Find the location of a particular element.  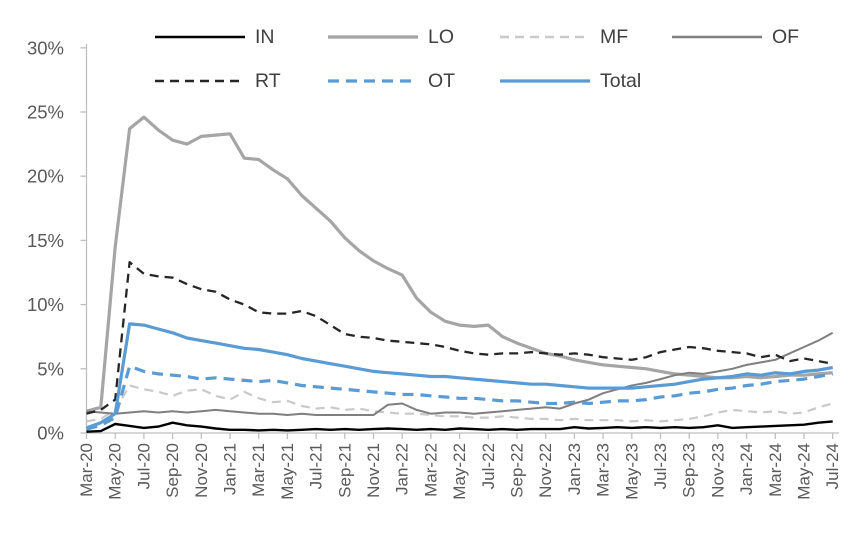

x-tick-label: Mar-22 is located at coordinates (430, 470).